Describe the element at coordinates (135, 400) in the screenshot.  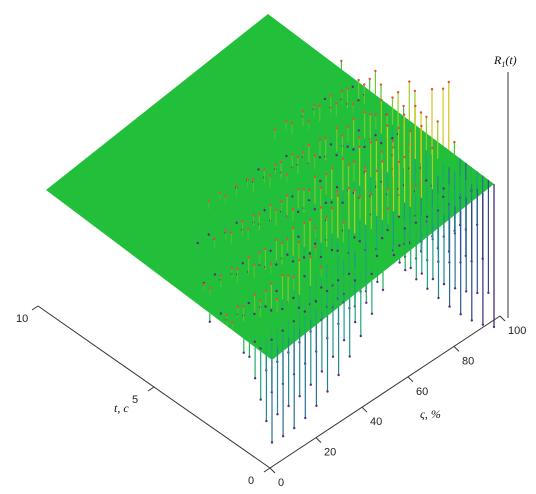
I see `t-tick-label: 5` at that location.